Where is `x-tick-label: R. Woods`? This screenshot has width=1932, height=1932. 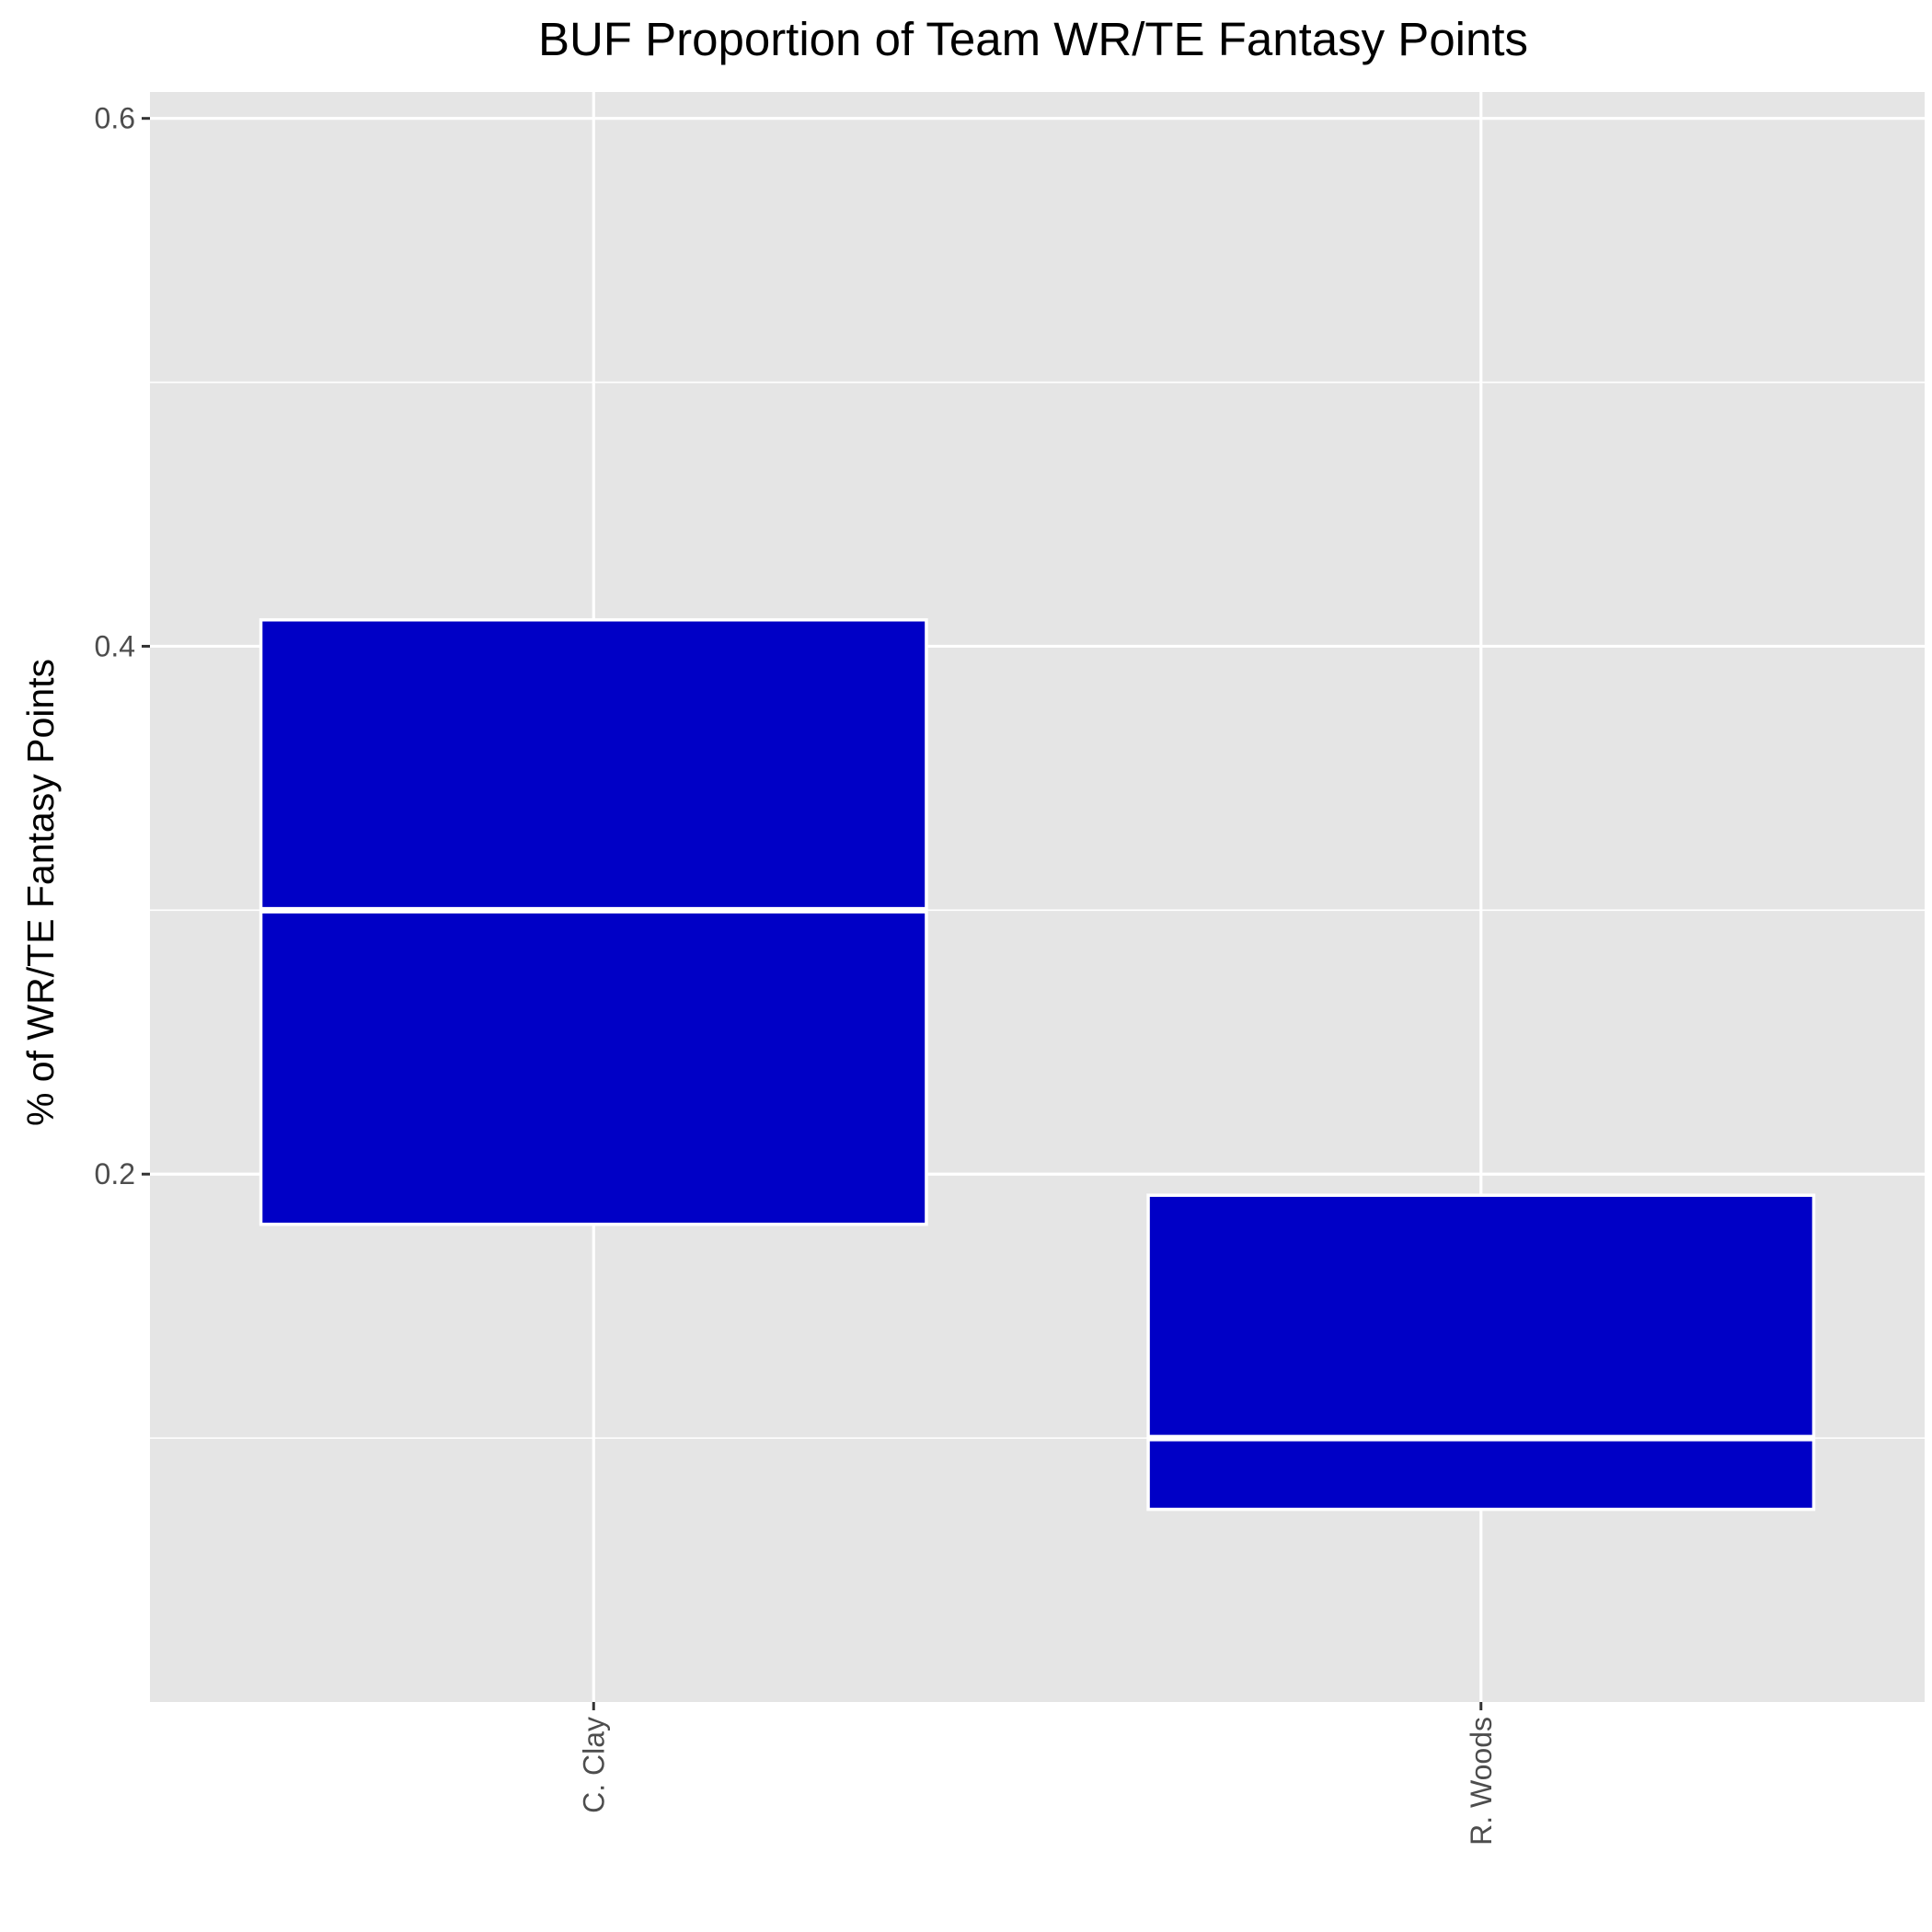 x-tick-label: R. Woods is located at coordinates (1481, 1781).